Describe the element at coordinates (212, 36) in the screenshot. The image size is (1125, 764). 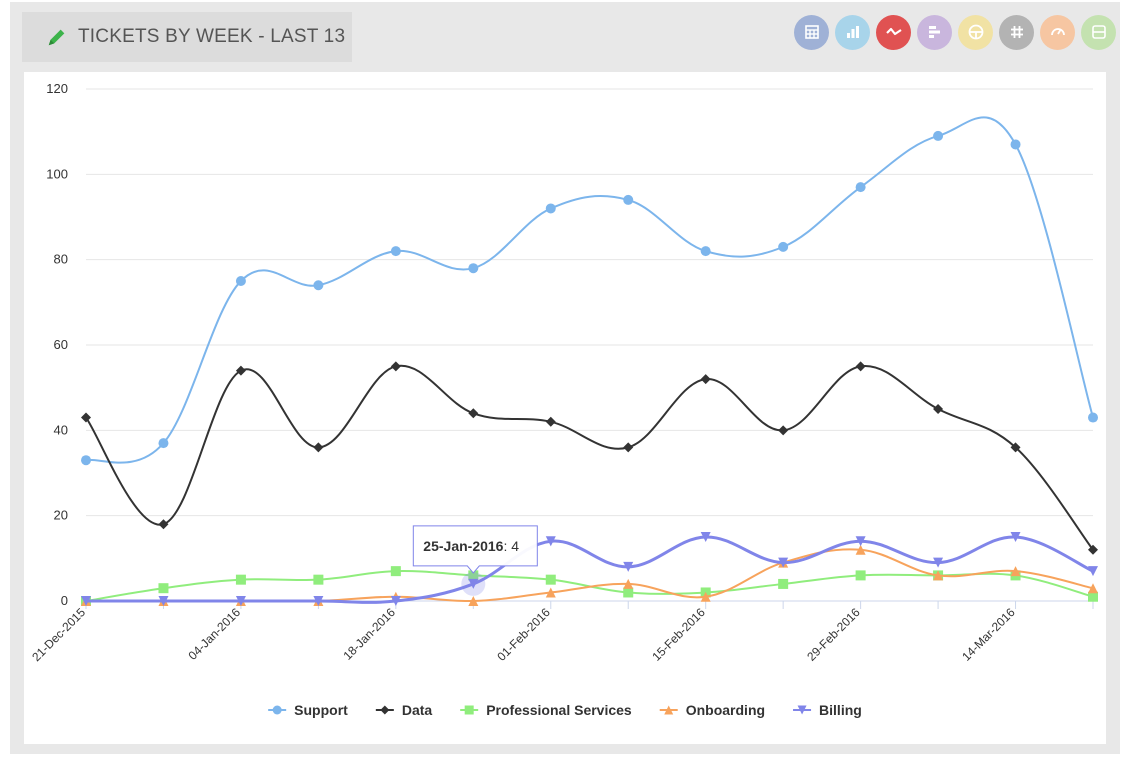
I see `widget-title: TICKETS BY WEEK - LAST 13` at that location.